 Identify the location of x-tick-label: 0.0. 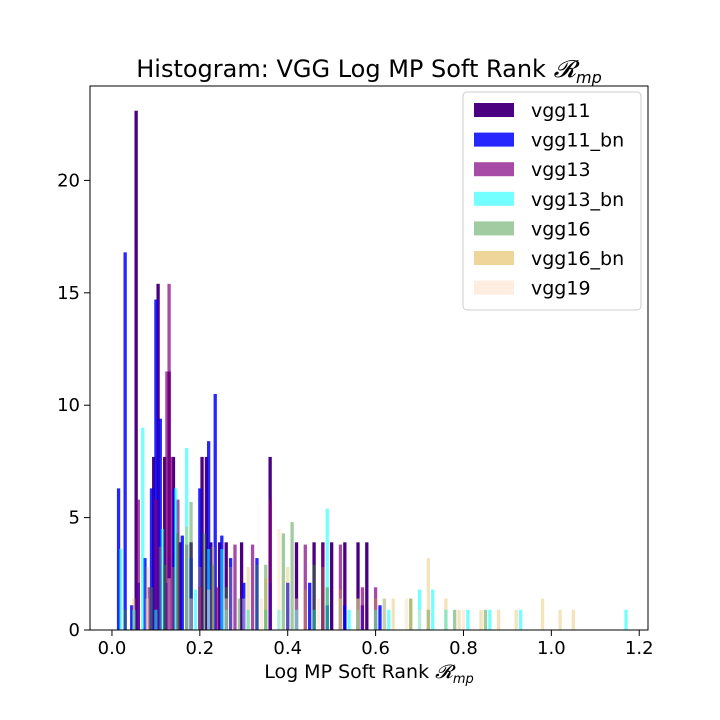
(112, 648).